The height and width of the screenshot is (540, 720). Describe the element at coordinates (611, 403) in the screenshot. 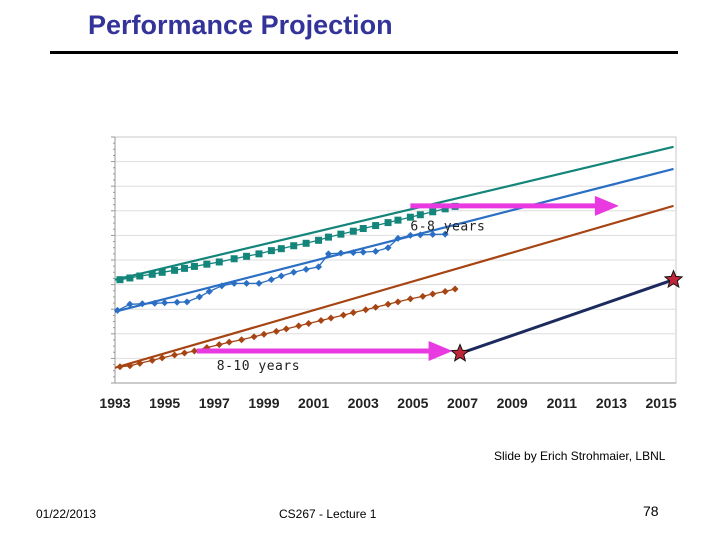

I see `x-tick-label: 2013` at that location.